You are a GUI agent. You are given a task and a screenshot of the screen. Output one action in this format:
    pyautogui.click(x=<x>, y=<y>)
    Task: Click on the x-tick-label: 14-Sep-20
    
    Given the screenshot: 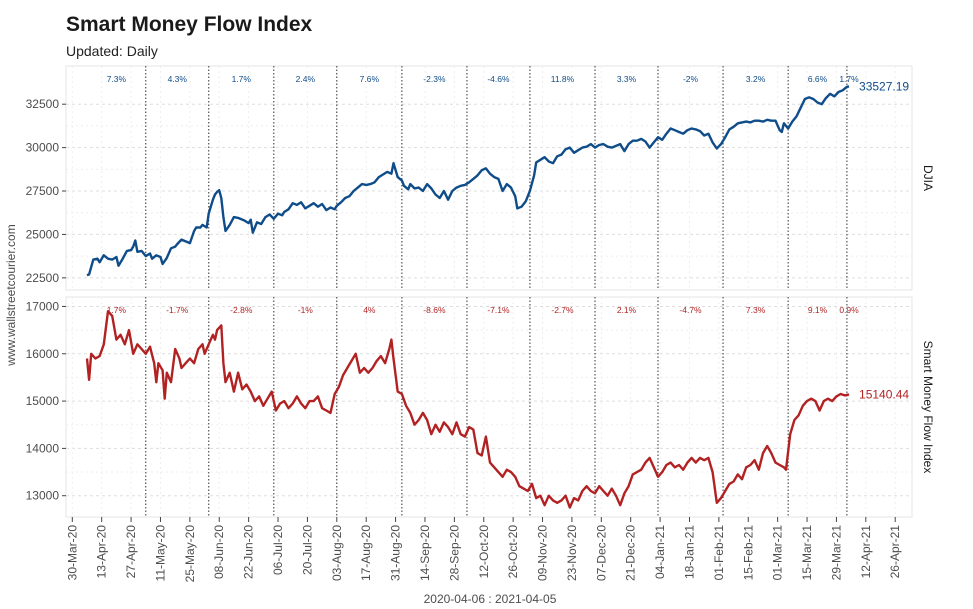 What is the action you would take?
    pyautogui.click(x=425, y=553)
    